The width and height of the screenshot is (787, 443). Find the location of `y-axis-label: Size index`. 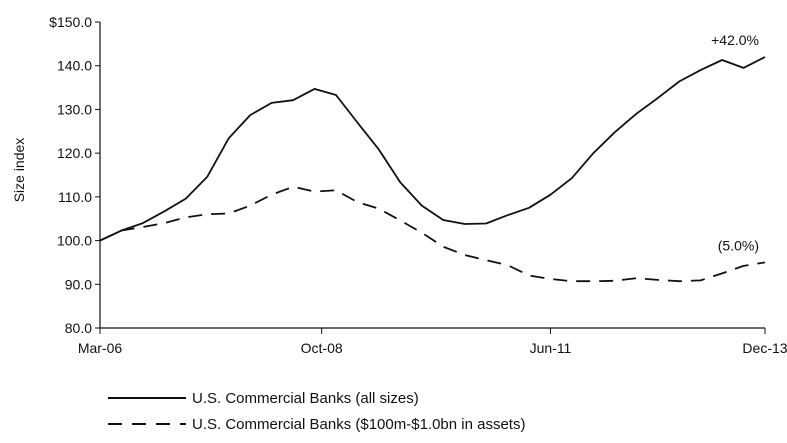

y-axis-label: Size index is located at coordinates (19, 170).